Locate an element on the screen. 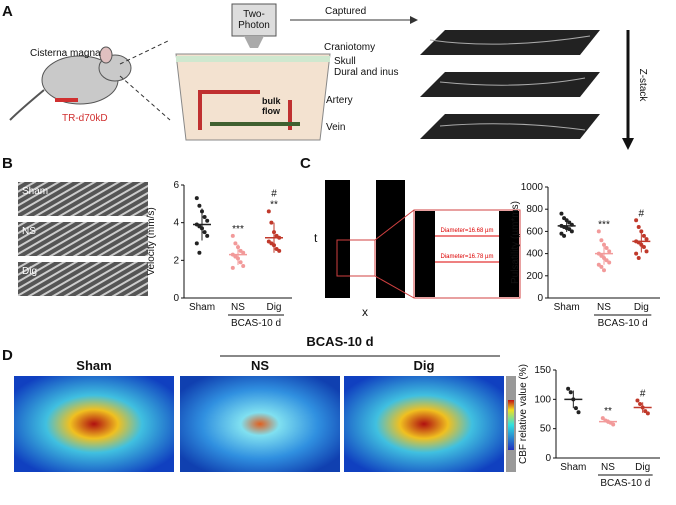 This screenshot has height=505, width=676. y-tick-label: 50 is located at coordinates (546, 429).